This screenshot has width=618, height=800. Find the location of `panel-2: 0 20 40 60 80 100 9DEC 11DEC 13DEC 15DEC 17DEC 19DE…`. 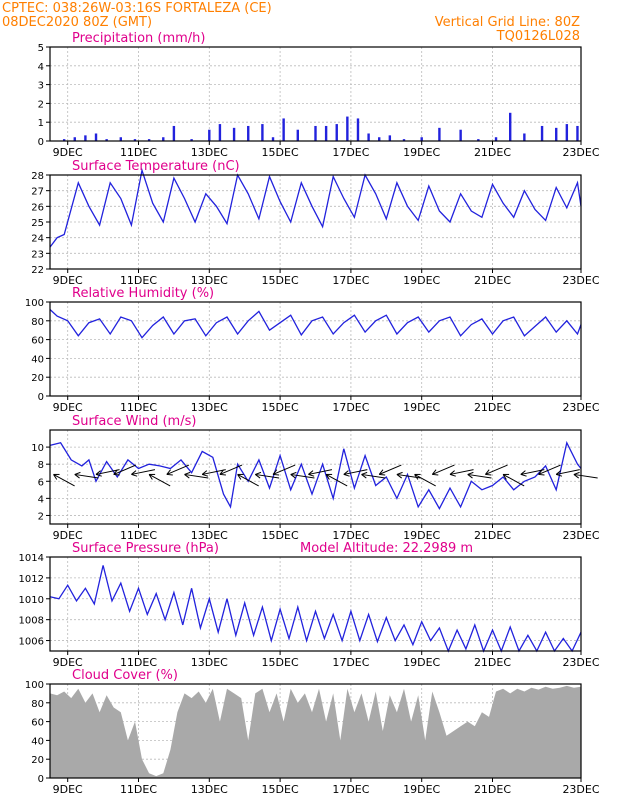

panel-2: 0 20 40 60 80 100 9DEC 11DEC 13DEC 15DEC 17DEC 19DE… is located at coordinates (312, 350).